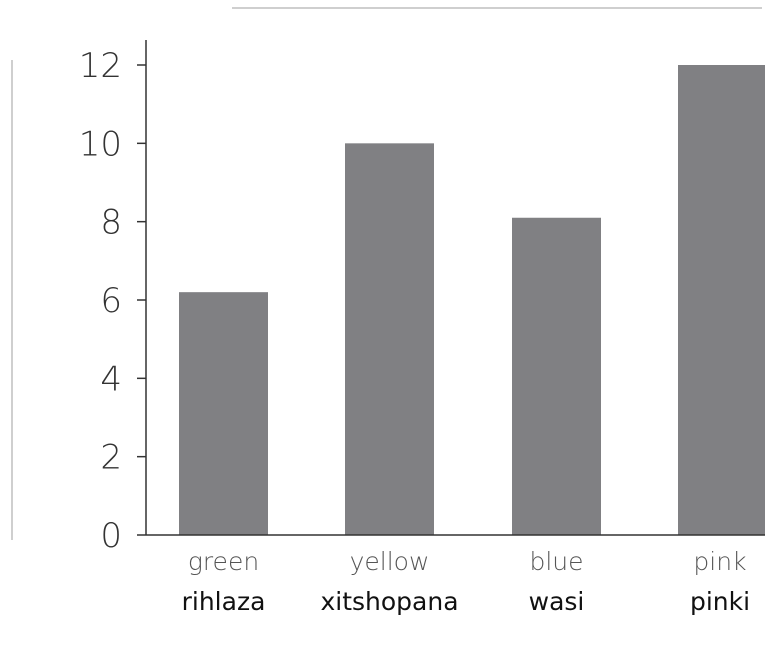 This screenshot has width=765, height=670. Describe the element at coordinates (111, 536) in the screenshot. I see `y-tick-label: 0` at that location.